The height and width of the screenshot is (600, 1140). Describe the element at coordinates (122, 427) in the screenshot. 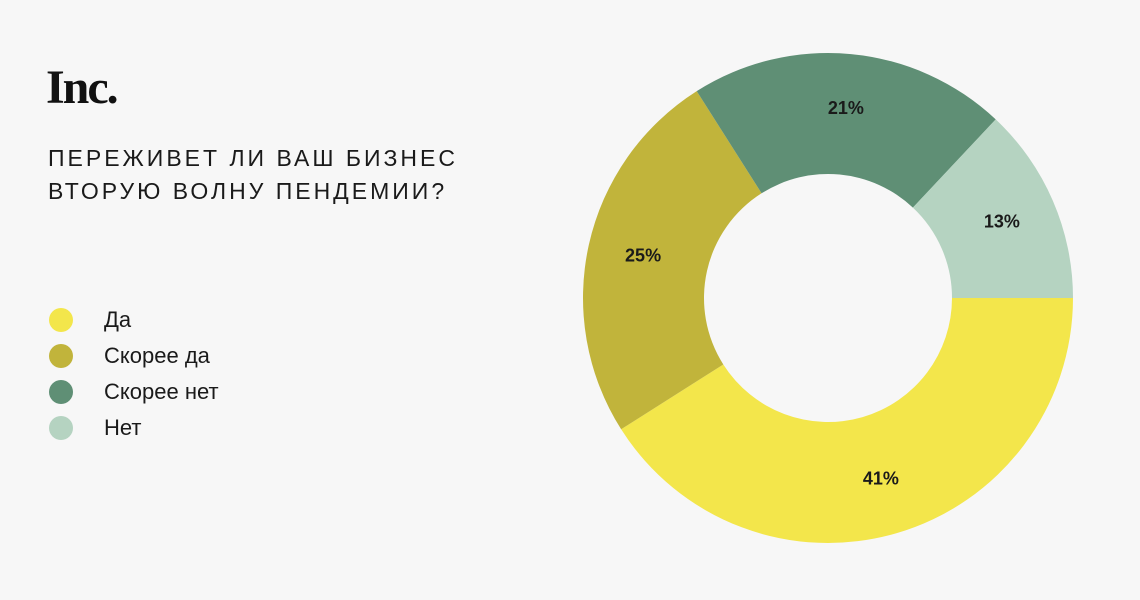

I see `legend-label: Нет` at that location.